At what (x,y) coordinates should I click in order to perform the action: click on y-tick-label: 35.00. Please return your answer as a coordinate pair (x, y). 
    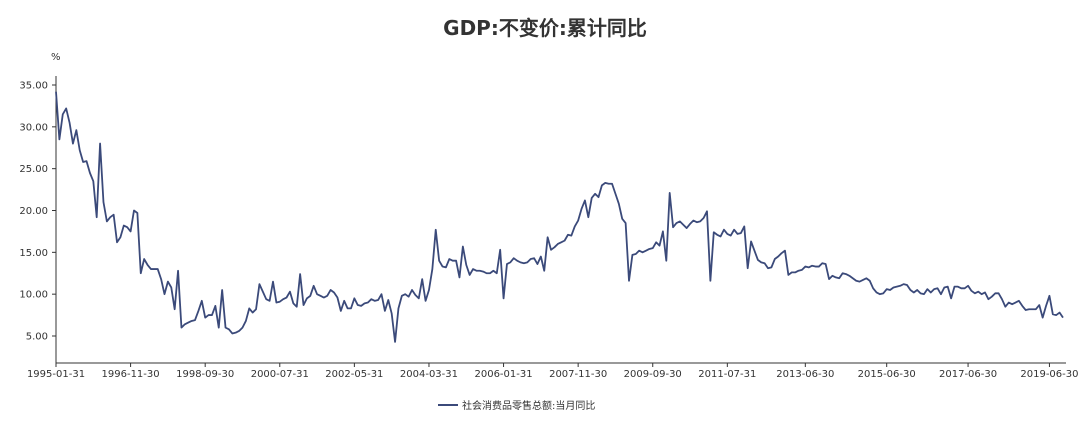
    Looking at the image, I should click on (33, 86).